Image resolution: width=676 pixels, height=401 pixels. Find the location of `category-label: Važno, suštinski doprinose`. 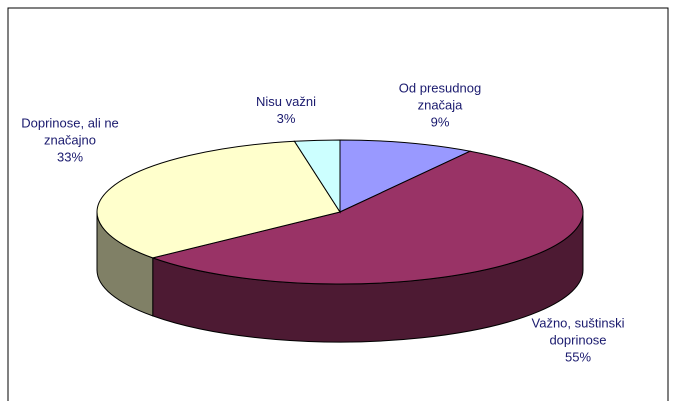

category-label: Važno, suštinski doprinose is located at coordinates (578, 331).